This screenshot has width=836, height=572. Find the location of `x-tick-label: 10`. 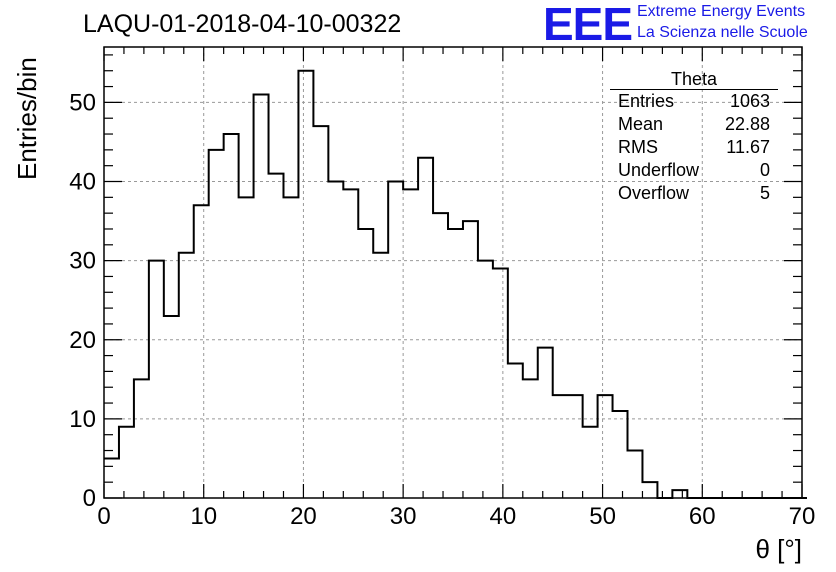

x-tick-label: 10 is located at coordinates (203, 516).